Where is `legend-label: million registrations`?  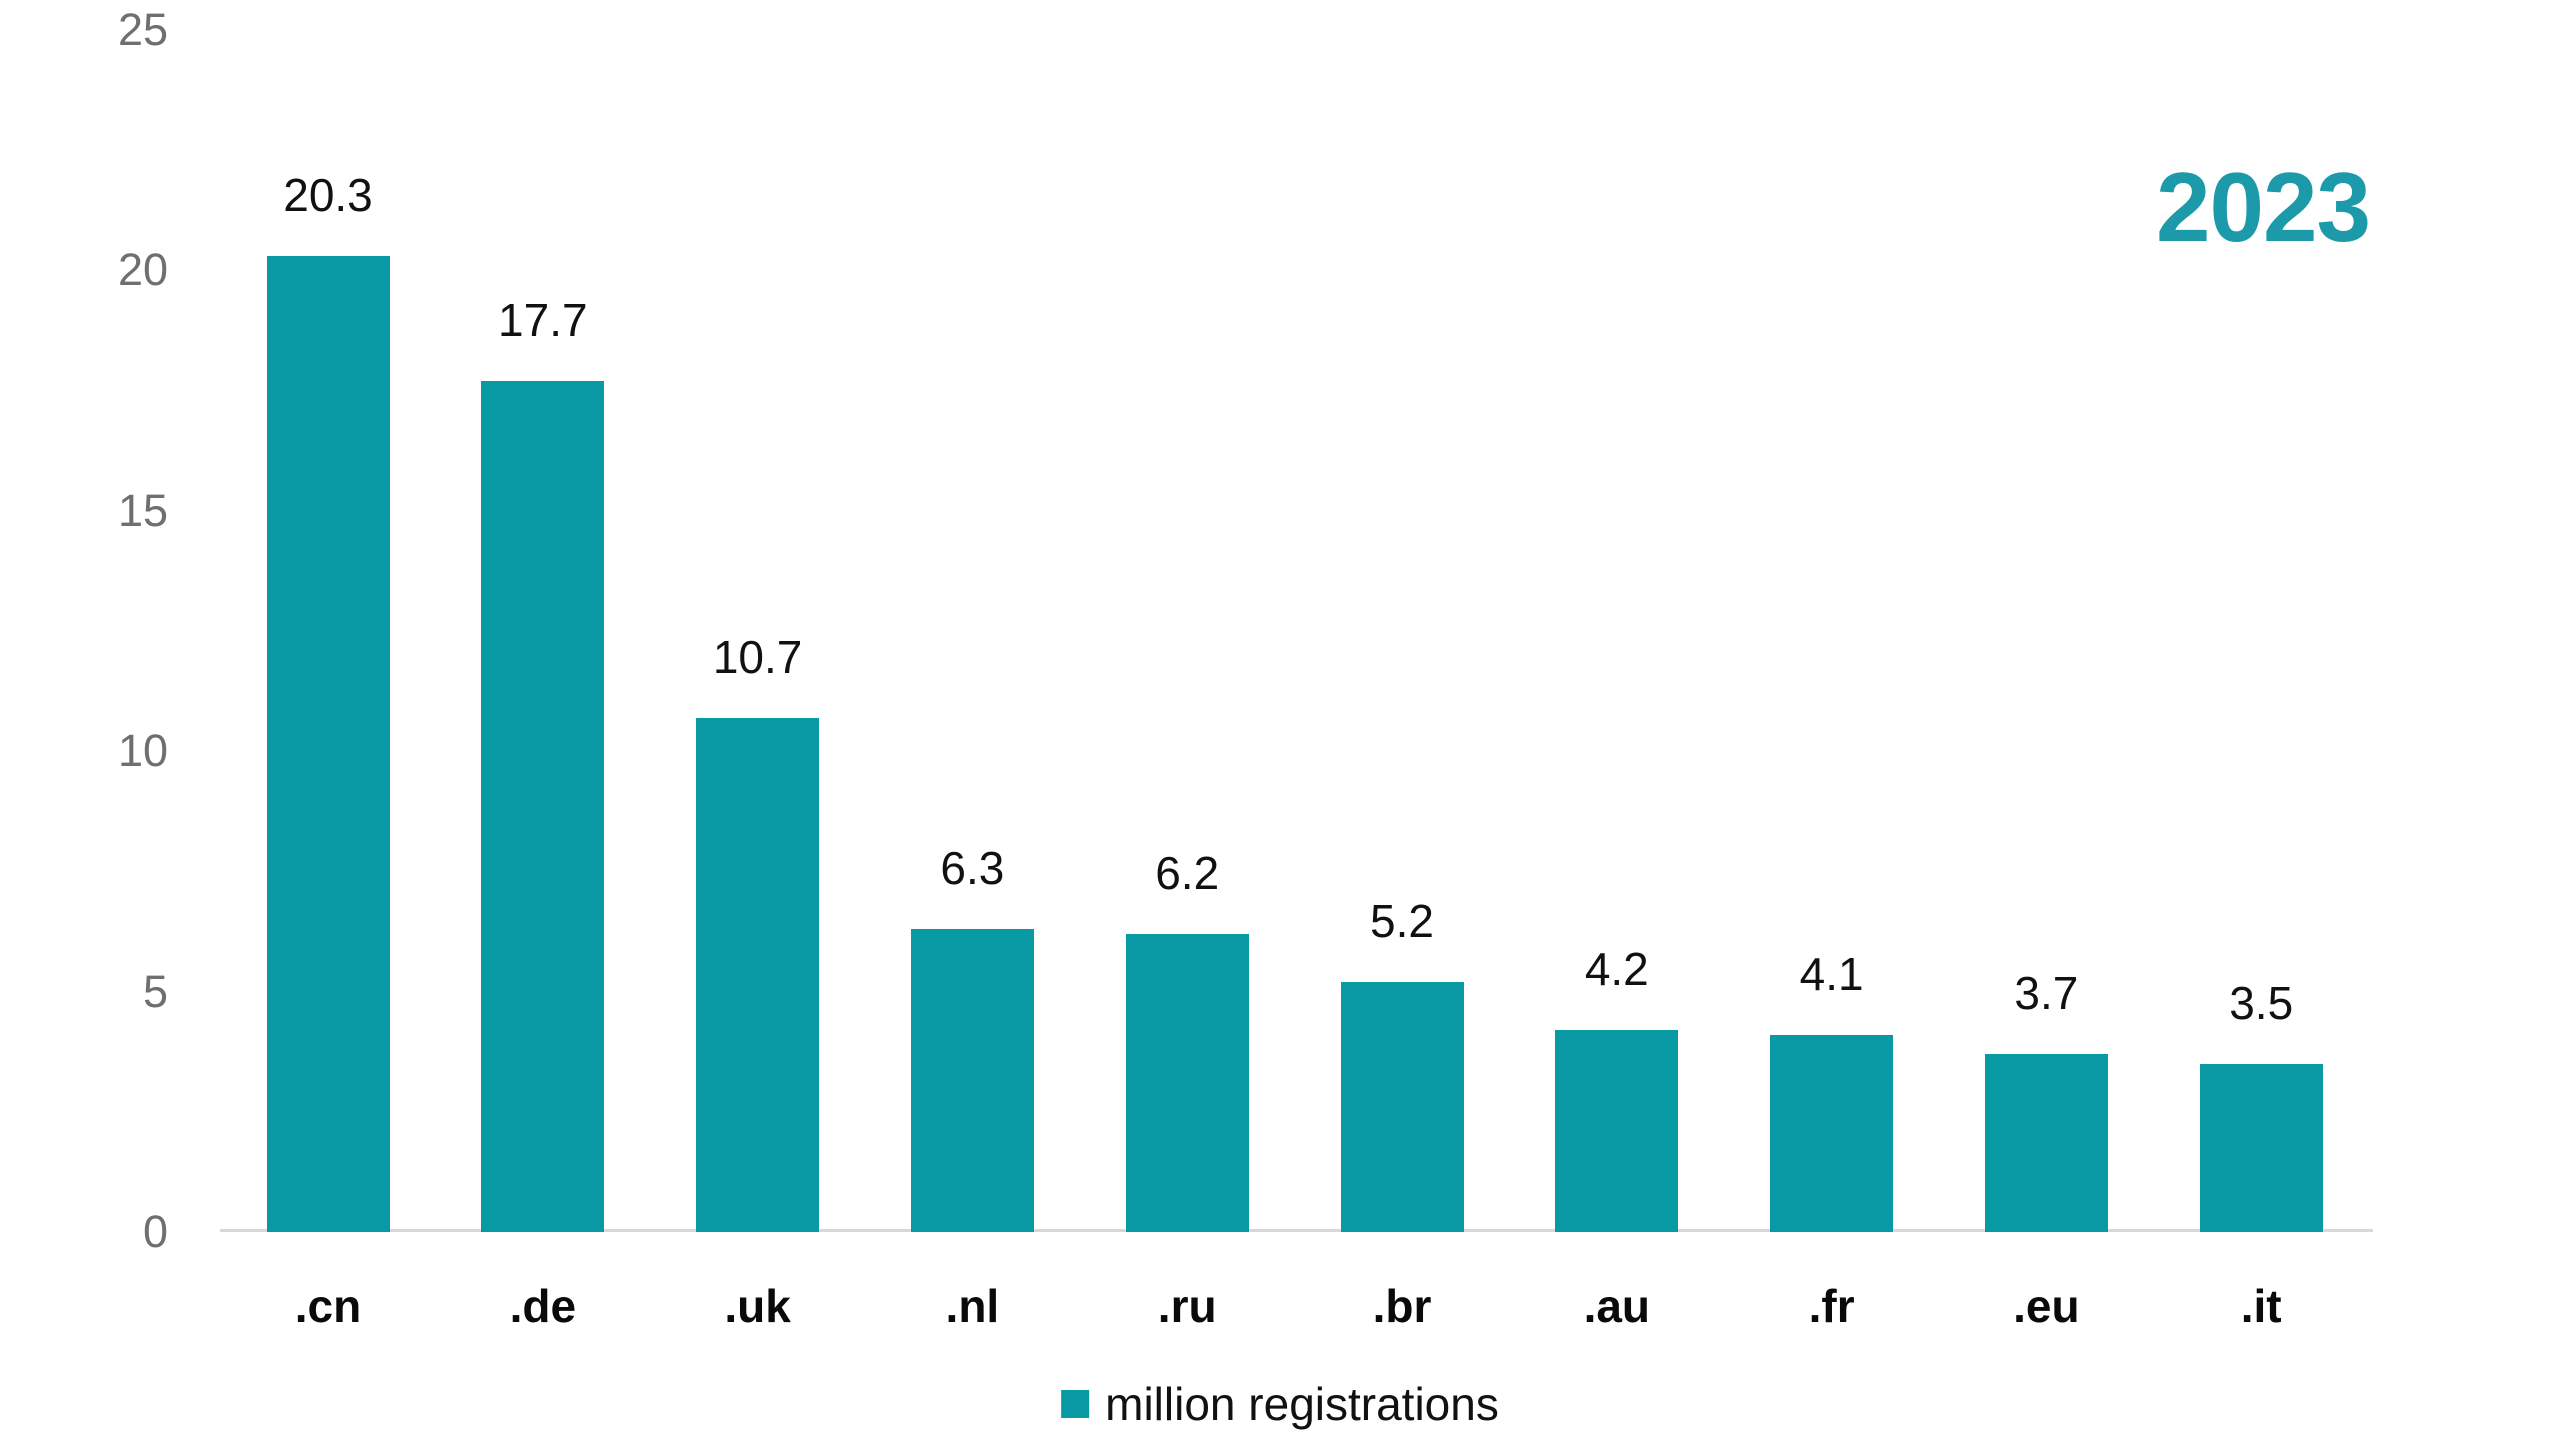
legend-label: million registrations is located at coordinates (1302, 1404).